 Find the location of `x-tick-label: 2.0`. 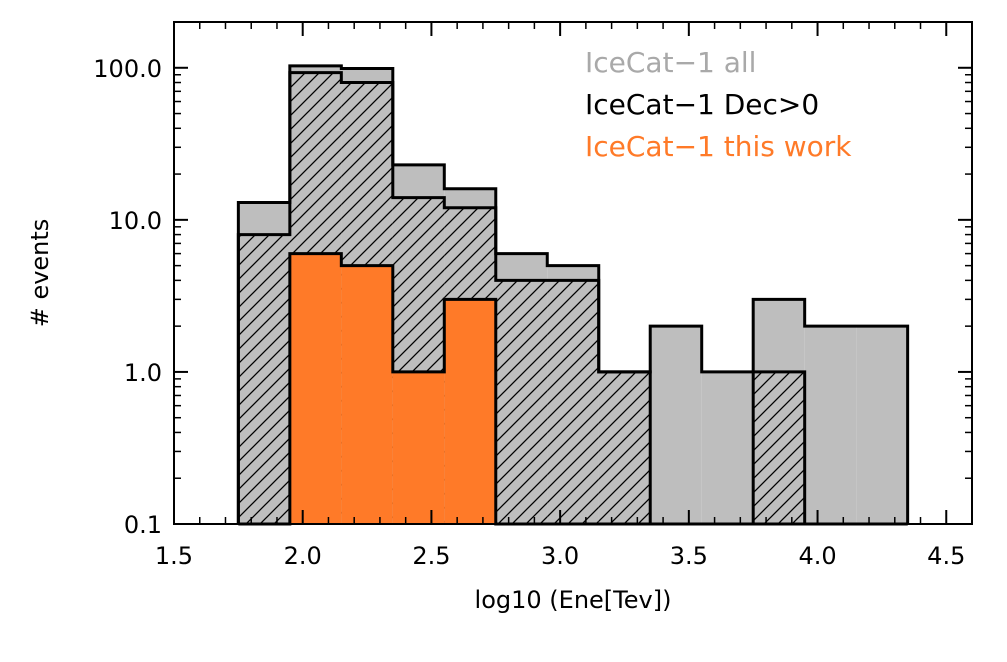

x-tick-label: 2.0 is located at coordinates (303, 556).